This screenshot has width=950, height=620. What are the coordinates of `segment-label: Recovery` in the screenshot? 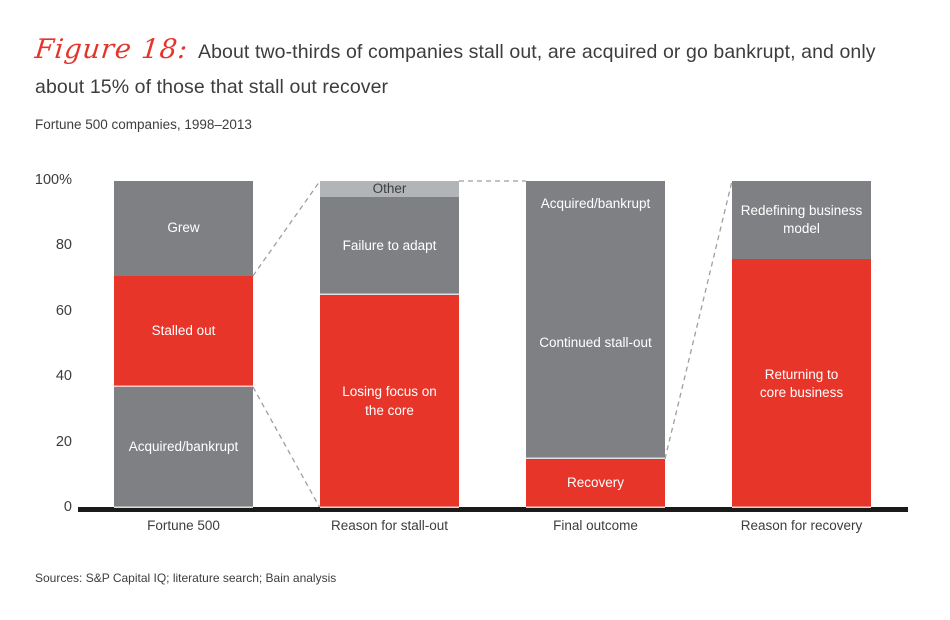 It's located at (595, 483).